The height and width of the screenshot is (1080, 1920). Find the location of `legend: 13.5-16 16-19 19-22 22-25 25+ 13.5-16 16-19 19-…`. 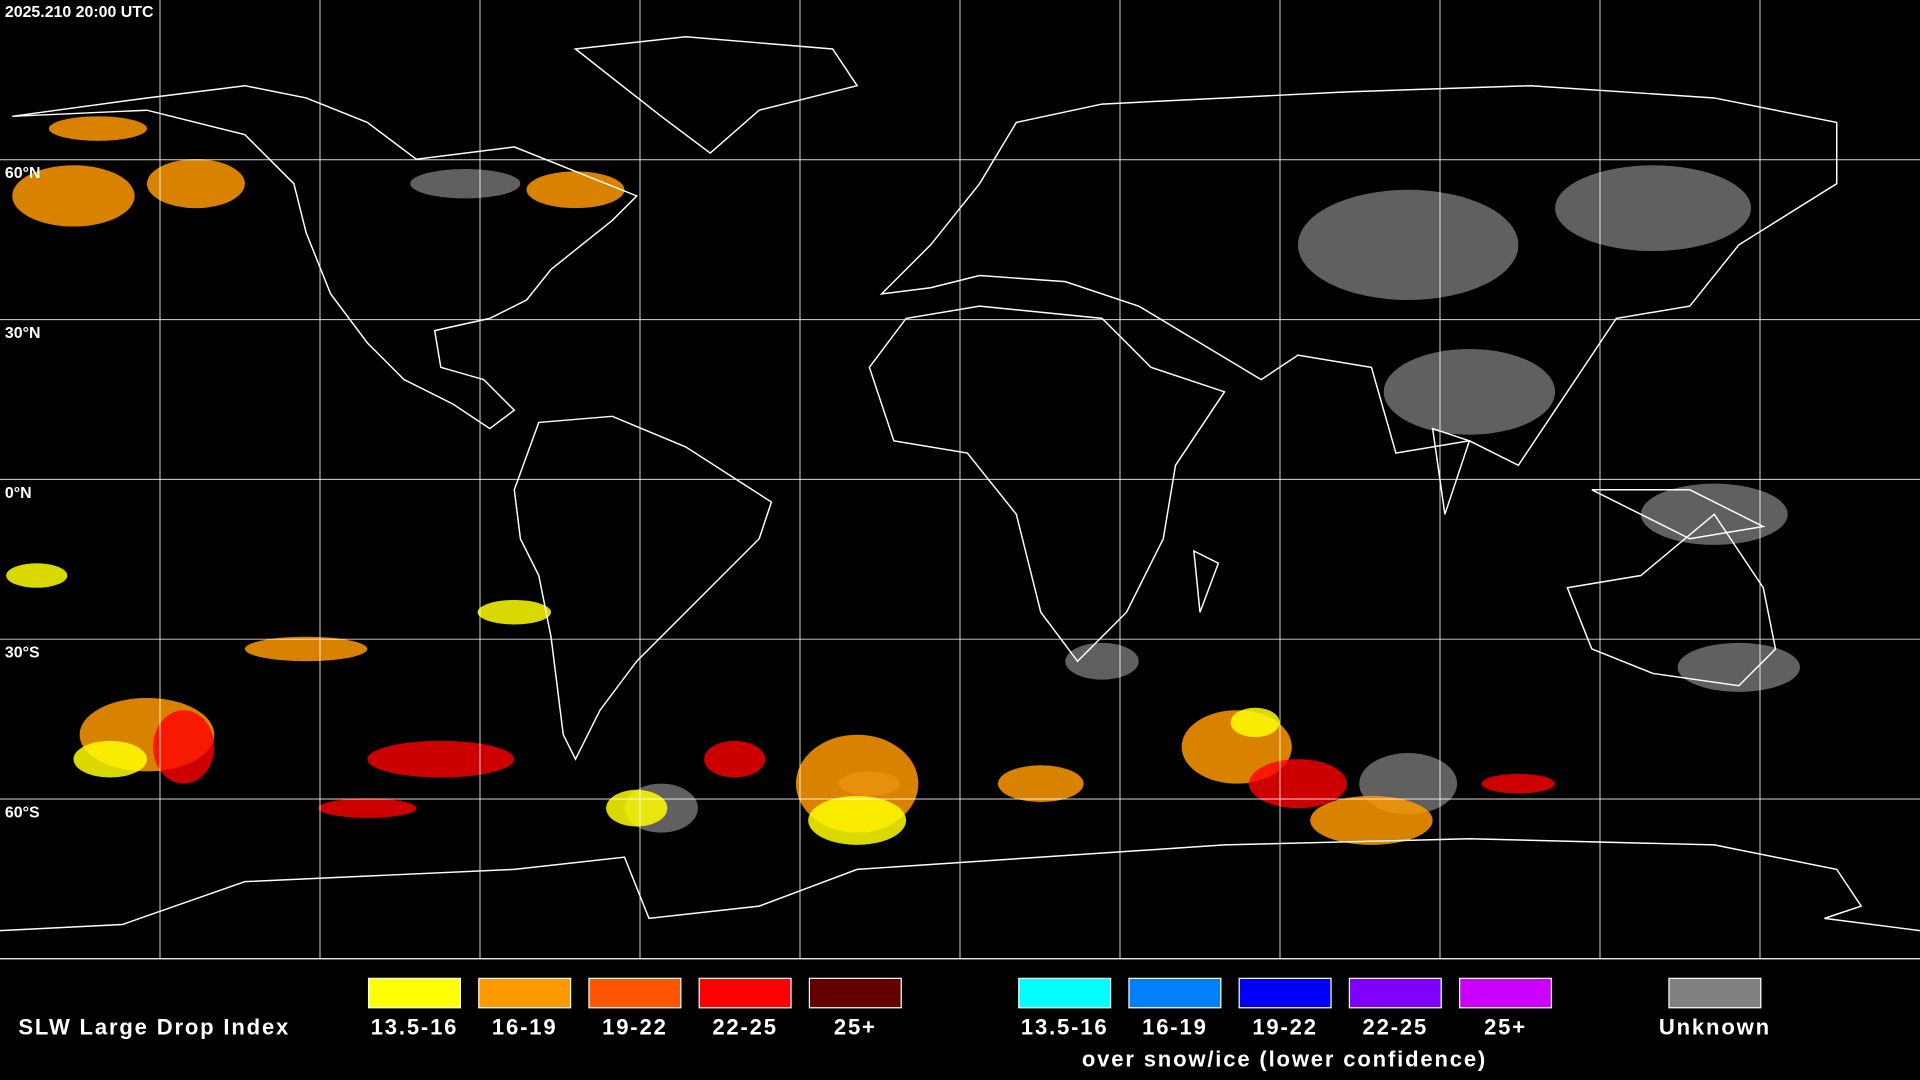

legend: 13.5-16 16-19 19-22 22-25 25+ 13.5-16 16-19 19-… is located at coordinates (1069, 1008).